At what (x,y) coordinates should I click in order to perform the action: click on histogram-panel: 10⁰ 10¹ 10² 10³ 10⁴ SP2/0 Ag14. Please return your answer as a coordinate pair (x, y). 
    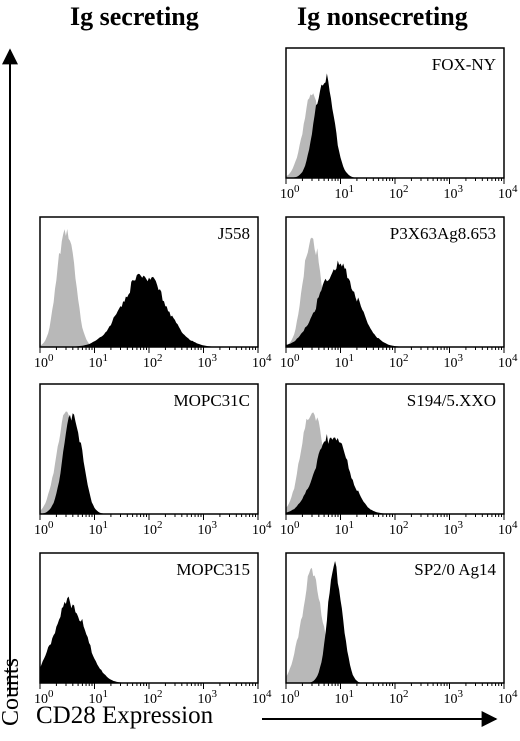
    Looking at the image, I should click on (399, 629).